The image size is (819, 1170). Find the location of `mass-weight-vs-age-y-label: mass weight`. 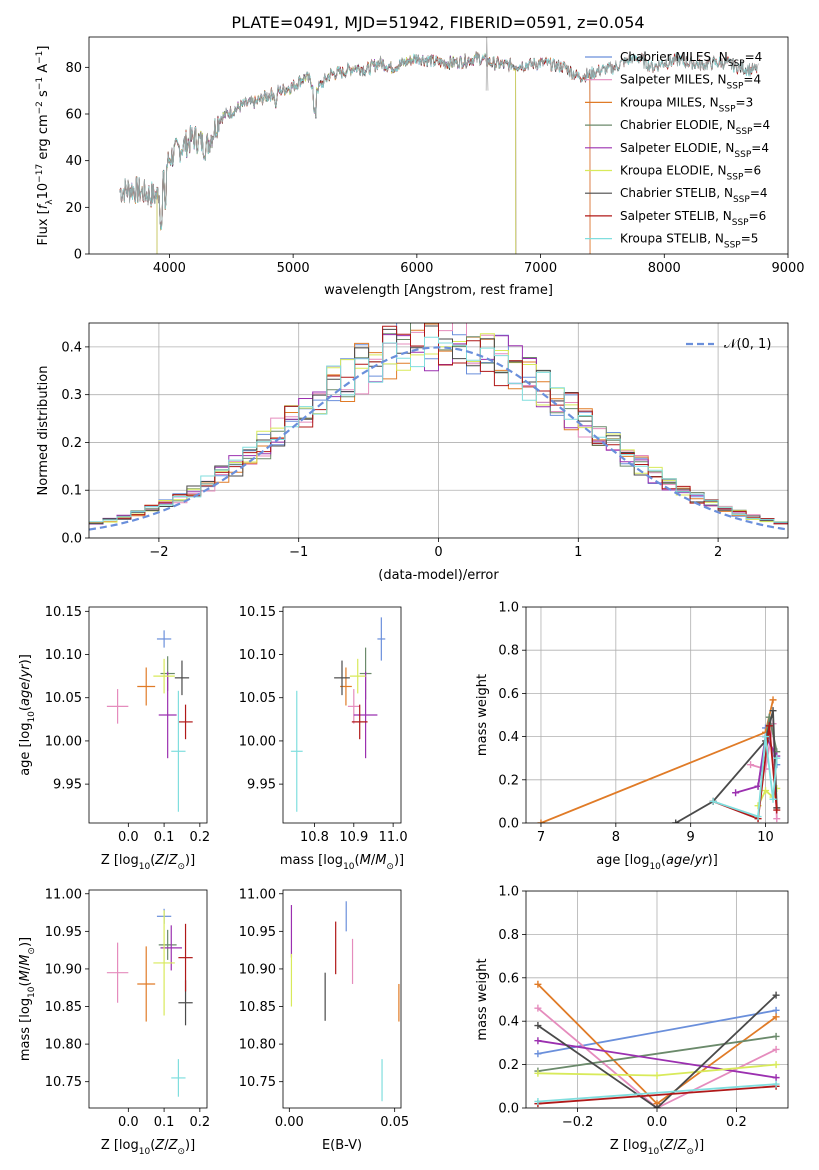

mass-weight-vs-age-y-label: mass weight is located at coordinates (482, 715).